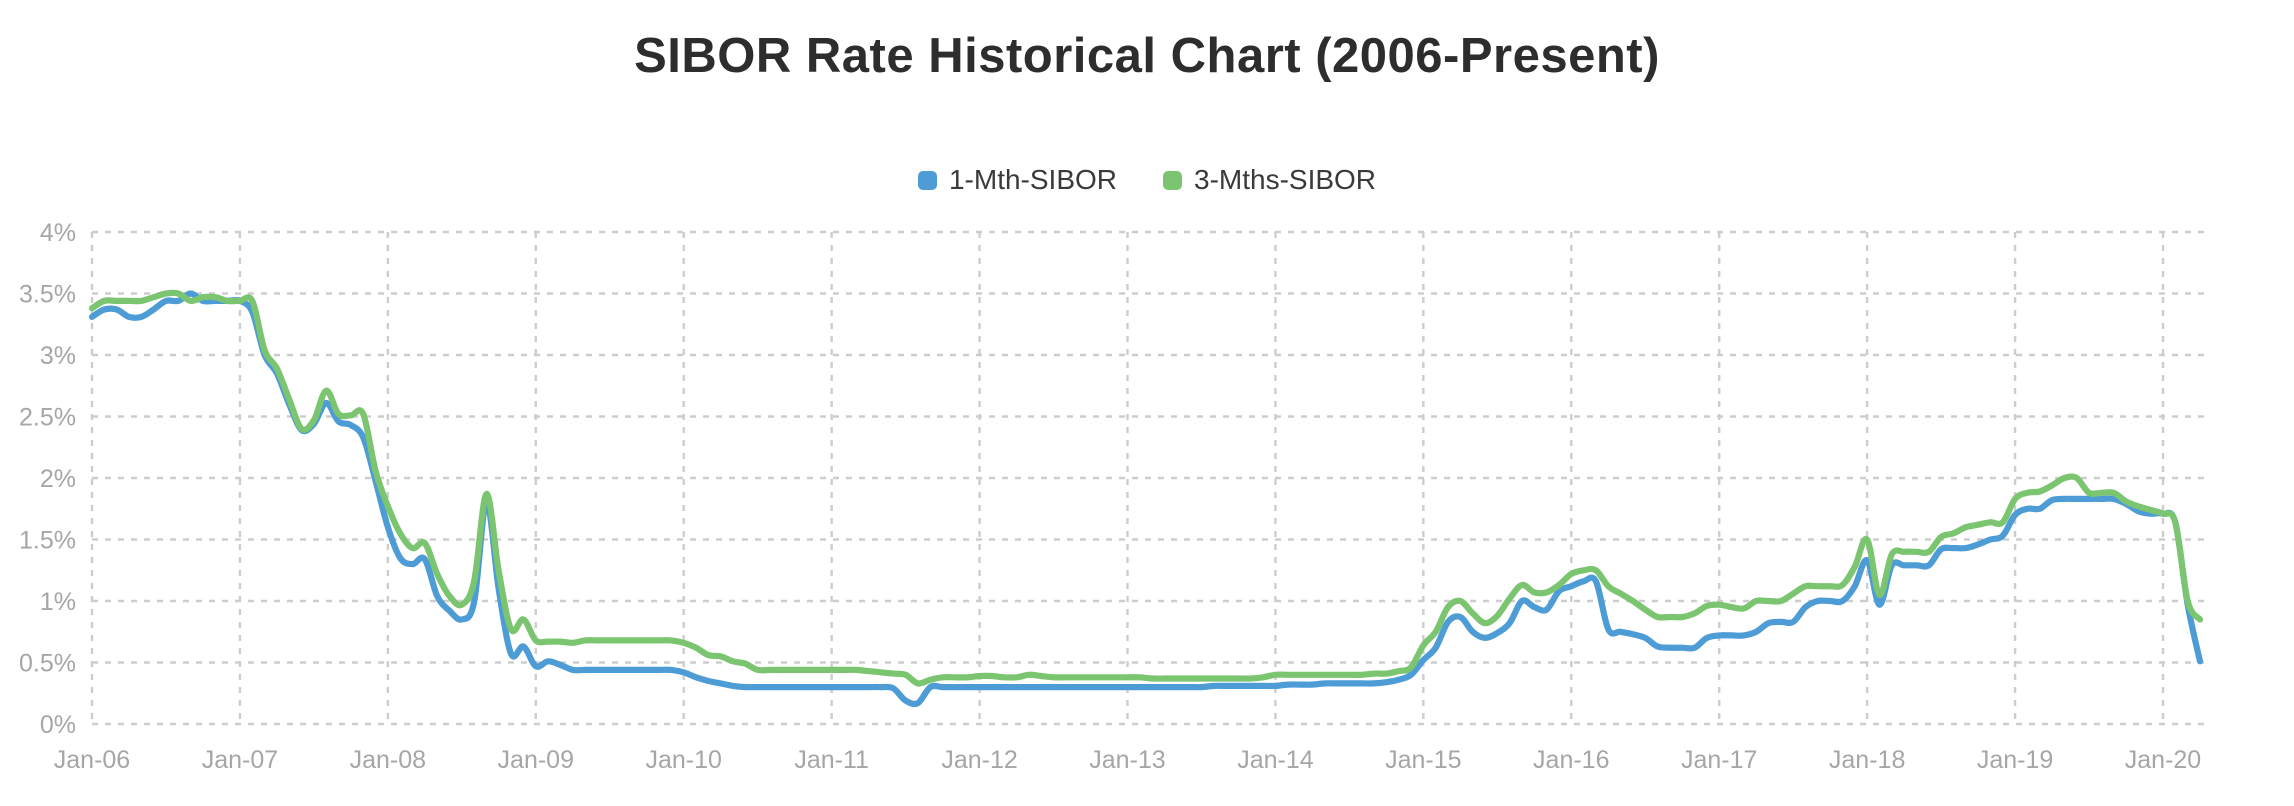  I want to click on x-tick-label: Jan-13, so click(1127, 760).